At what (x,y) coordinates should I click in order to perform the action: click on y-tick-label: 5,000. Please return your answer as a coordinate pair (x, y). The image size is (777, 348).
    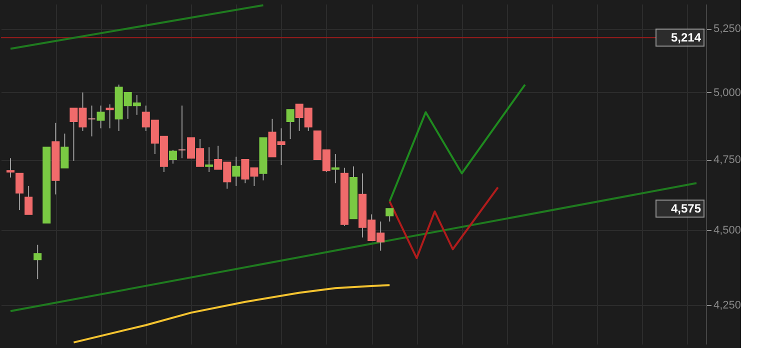
    Looking at the image, I should click on (728, 92).